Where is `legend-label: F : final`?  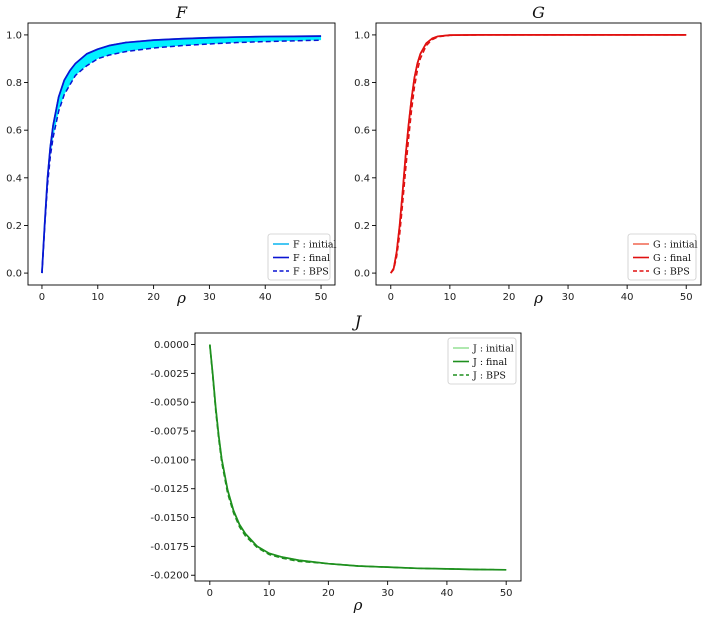
legend-label: F : final is located at coordinates (311, 258).